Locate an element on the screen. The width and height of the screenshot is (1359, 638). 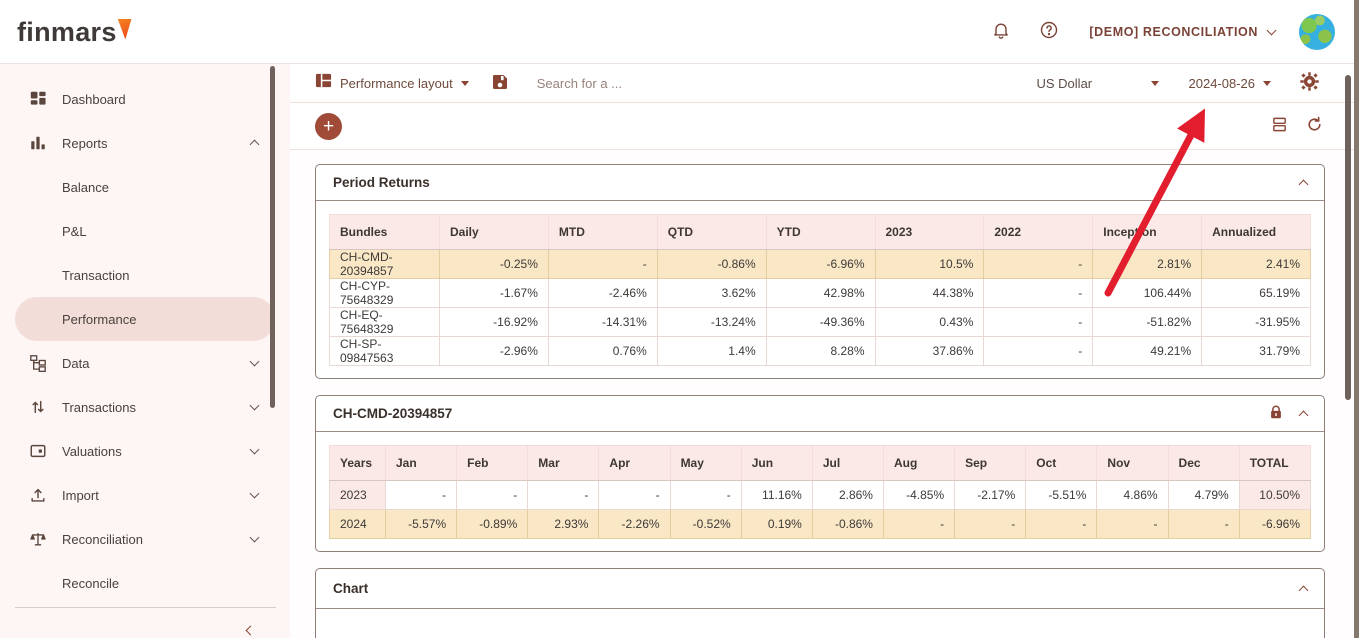
sidebar-item-label: Dashboard is located at coordinates (94, 99).